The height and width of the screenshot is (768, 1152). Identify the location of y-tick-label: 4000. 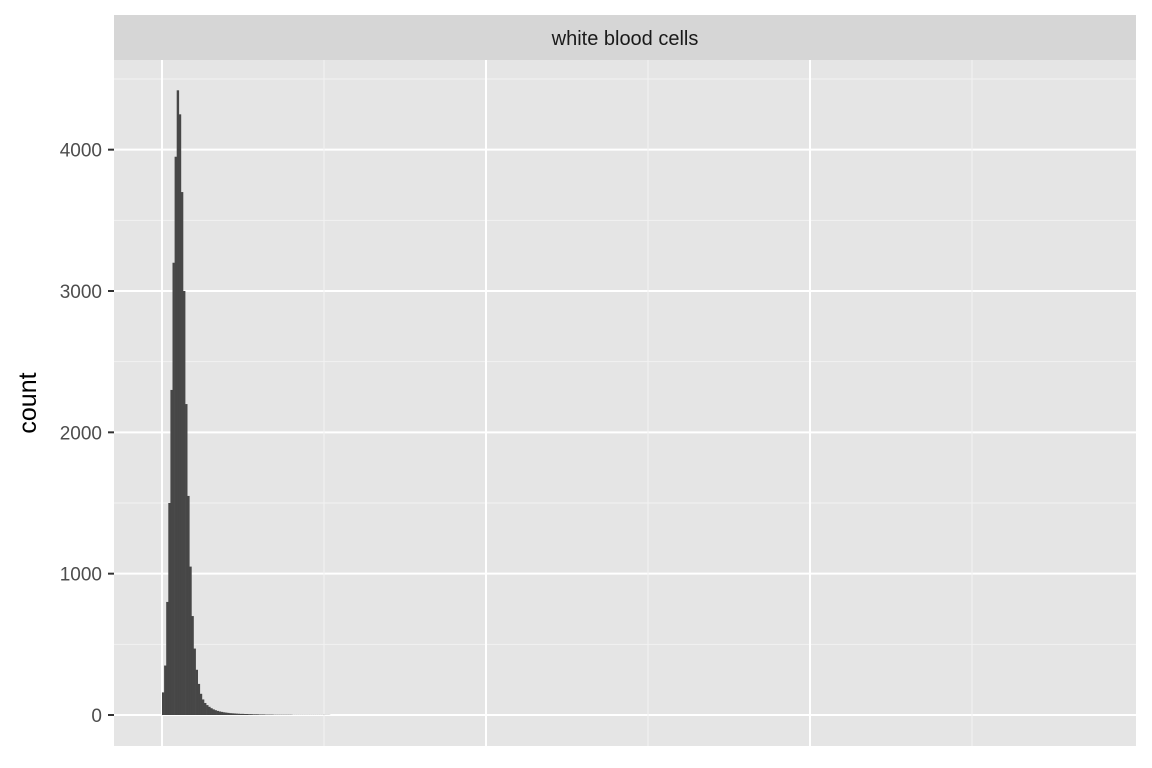
(81, 151).